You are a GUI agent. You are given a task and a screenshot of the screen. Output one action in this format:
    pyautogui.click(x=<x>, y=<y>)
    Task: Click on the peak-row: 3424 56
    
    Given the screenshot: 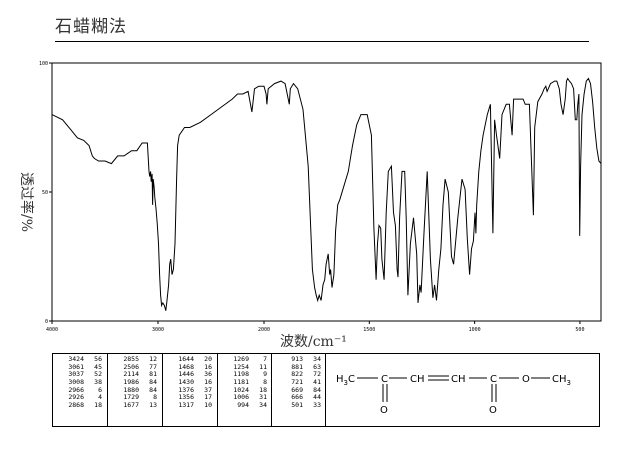 What is the action you would take?
    pyautogui.click(x=80, y=359)
    